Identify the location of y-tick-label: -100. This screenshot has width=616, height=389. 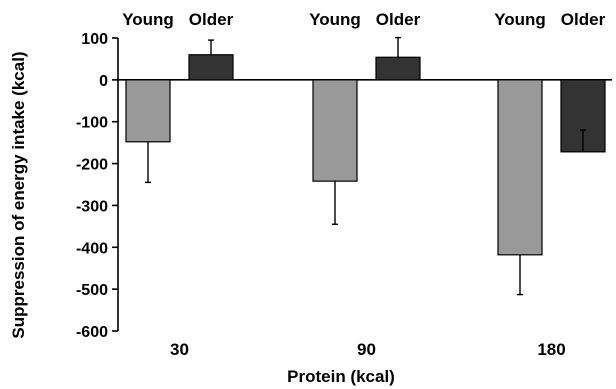
(92, 123).